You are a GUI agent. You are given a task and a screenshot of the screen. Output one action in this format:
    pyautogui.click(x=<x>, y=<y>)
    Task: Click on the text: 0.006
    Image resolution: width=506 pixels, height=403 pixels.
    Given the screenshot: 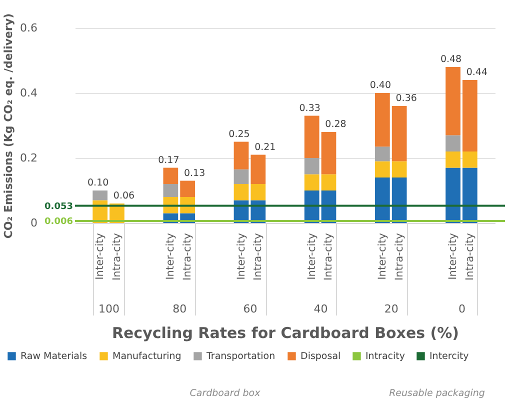 What is the action you would take?
    pyautogui.click(x=58, y=222)
    